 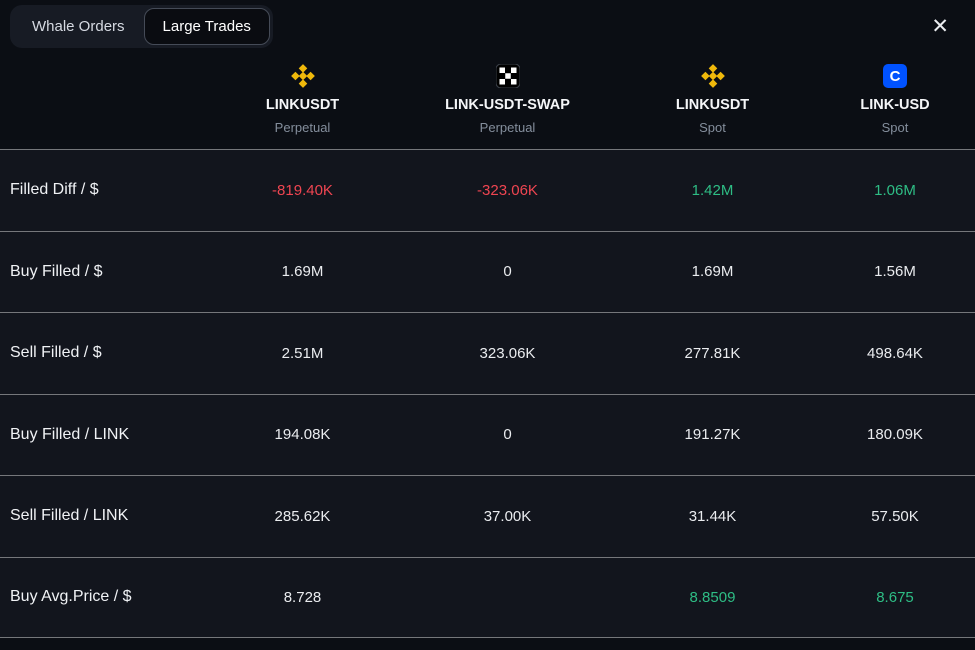 I want to click on row-label: Filled Diff / $, so click(x=54, y=190).